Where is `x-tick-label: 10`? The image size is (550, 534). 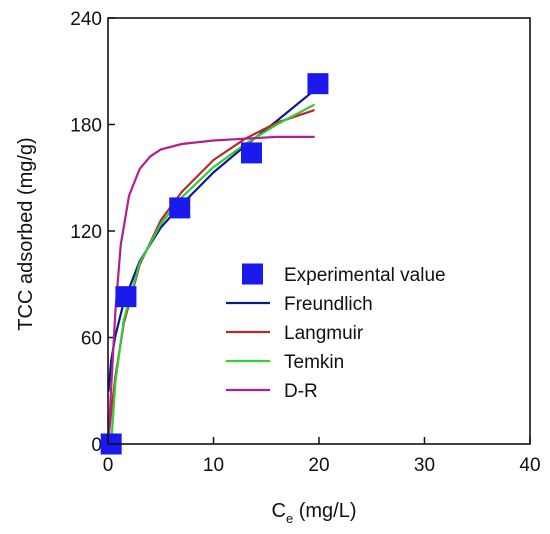
x-tick-label: 10 is located at coordinates (213, 465).